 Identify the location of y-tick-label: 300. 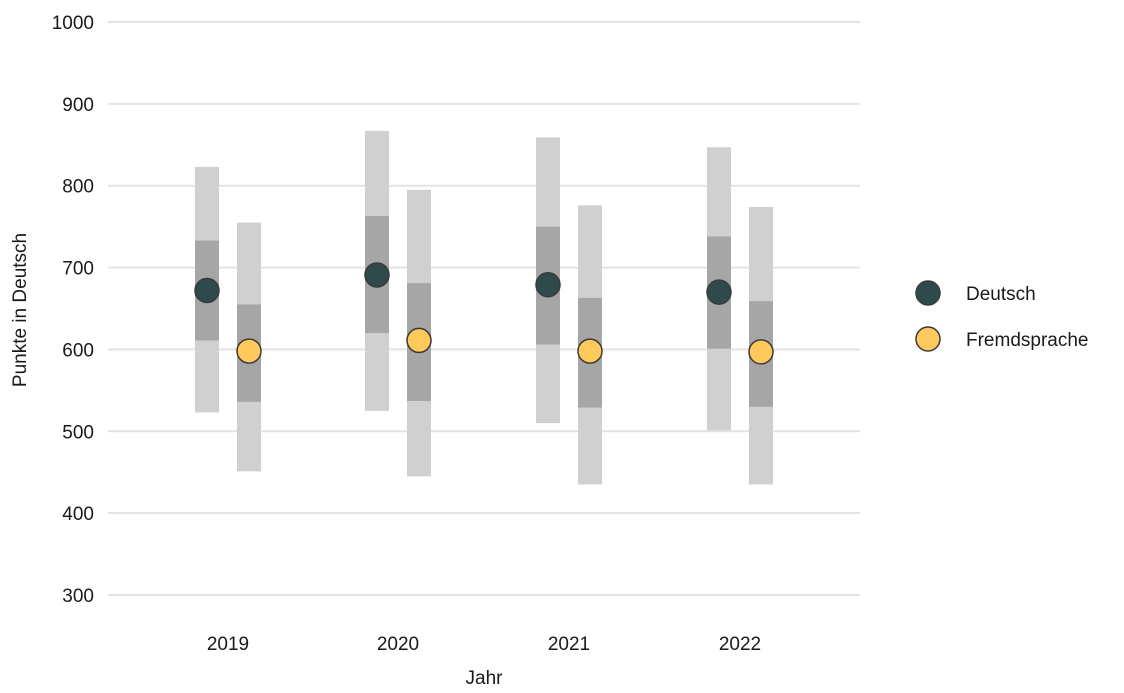
(78, 596).